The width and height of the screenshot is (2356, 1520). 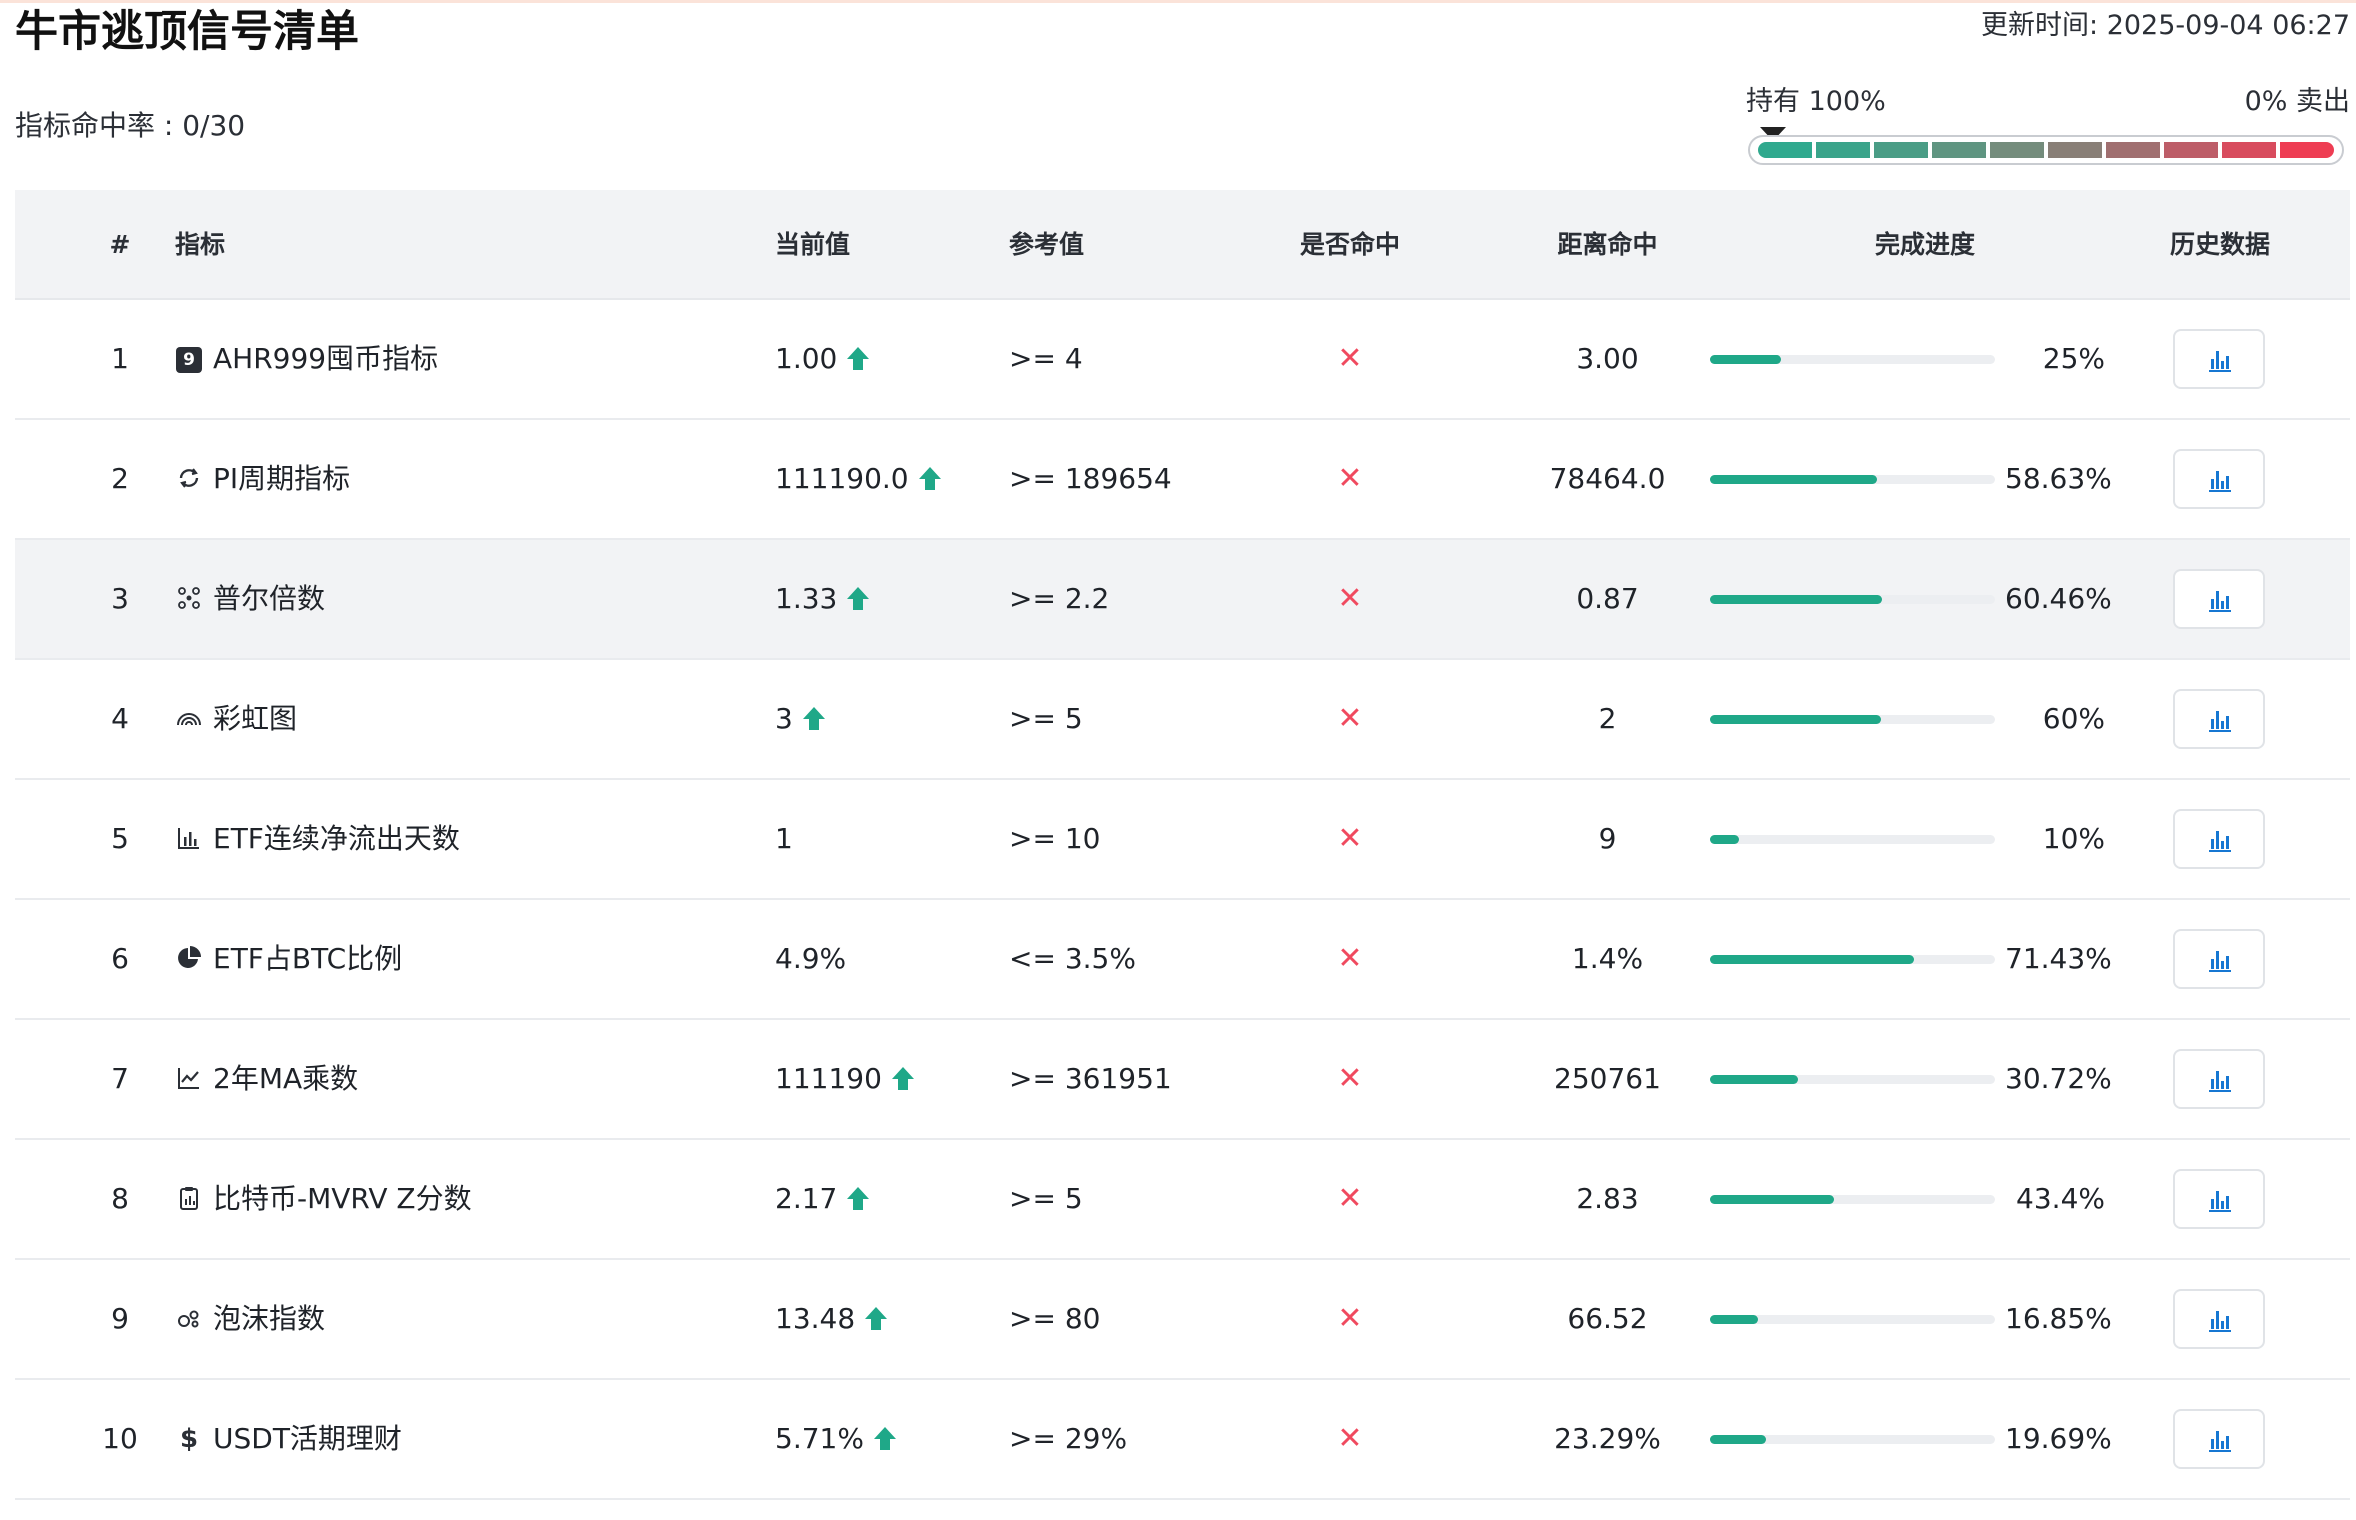 I want to click on distance-value: 250761, so click(x=1607, y=1078).